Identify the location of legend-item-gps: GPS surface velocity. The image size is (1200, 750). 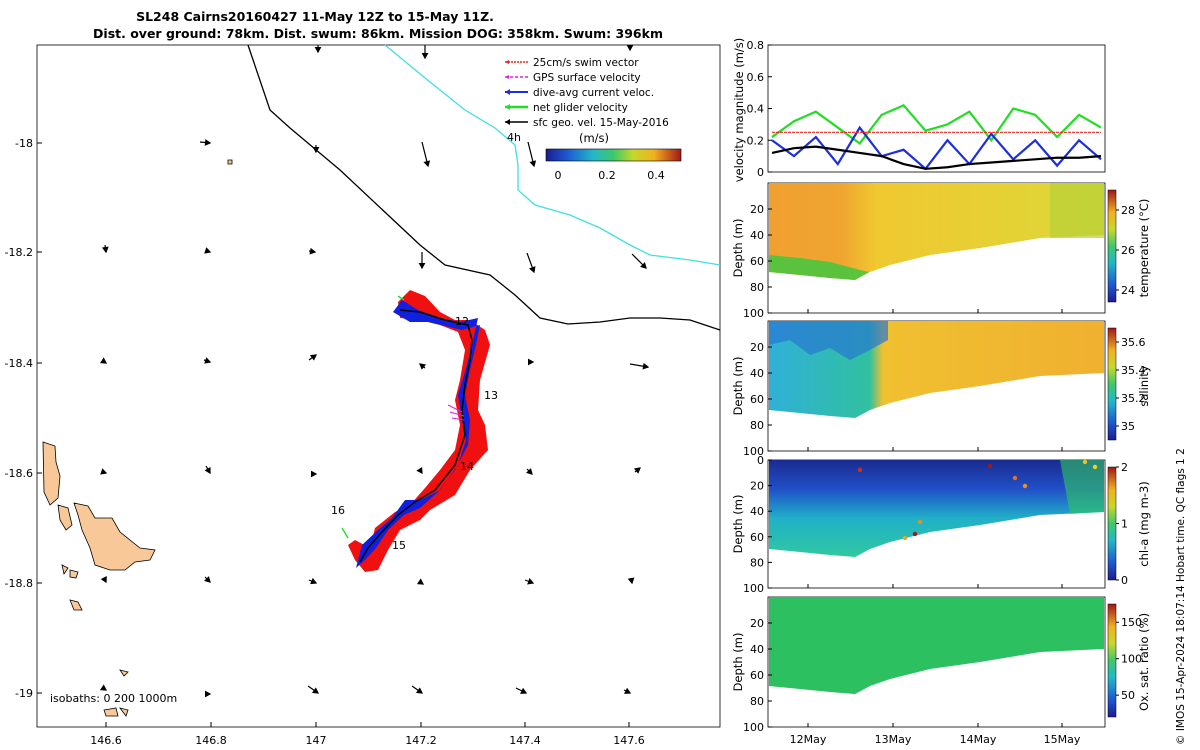
(573, 78).